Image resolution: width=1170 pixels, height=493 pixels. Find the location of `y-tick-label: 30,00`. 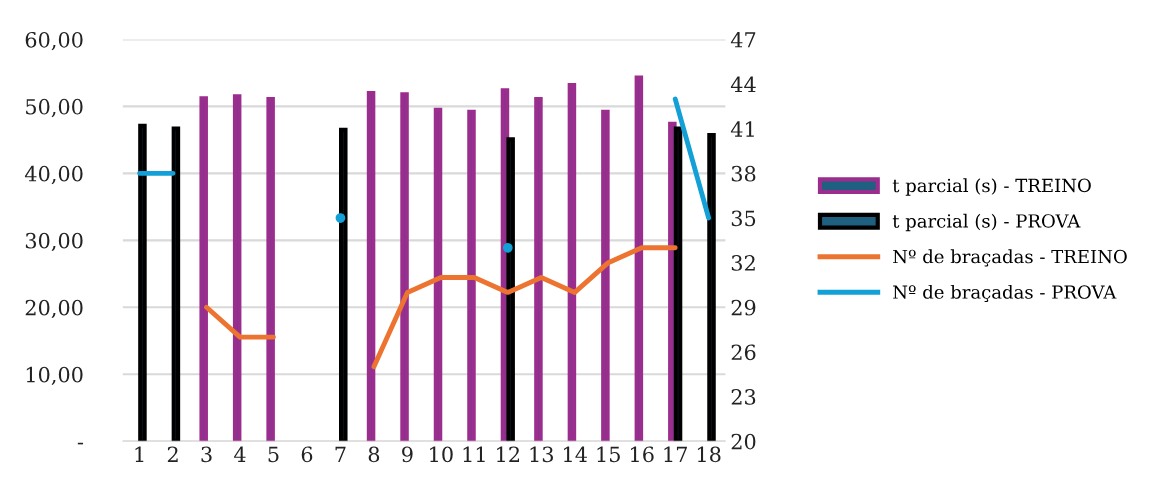

y-tick-label: 30,00 is located at coordinates (54, 242).